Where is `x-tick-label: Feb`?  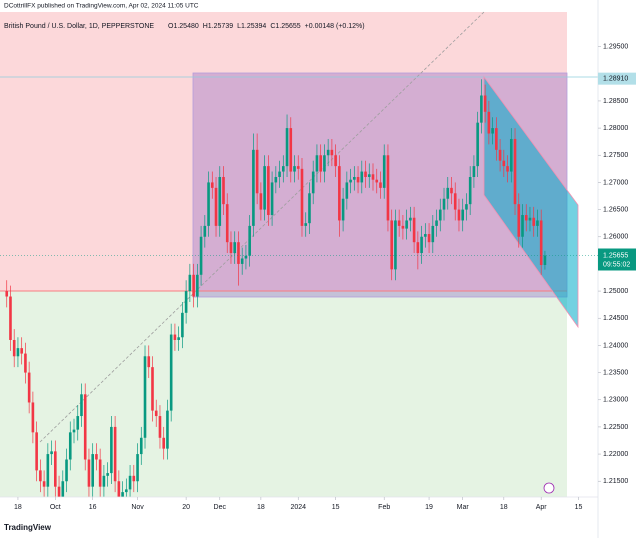
x-tick-label: Feb is located at coordinates (384, 507).